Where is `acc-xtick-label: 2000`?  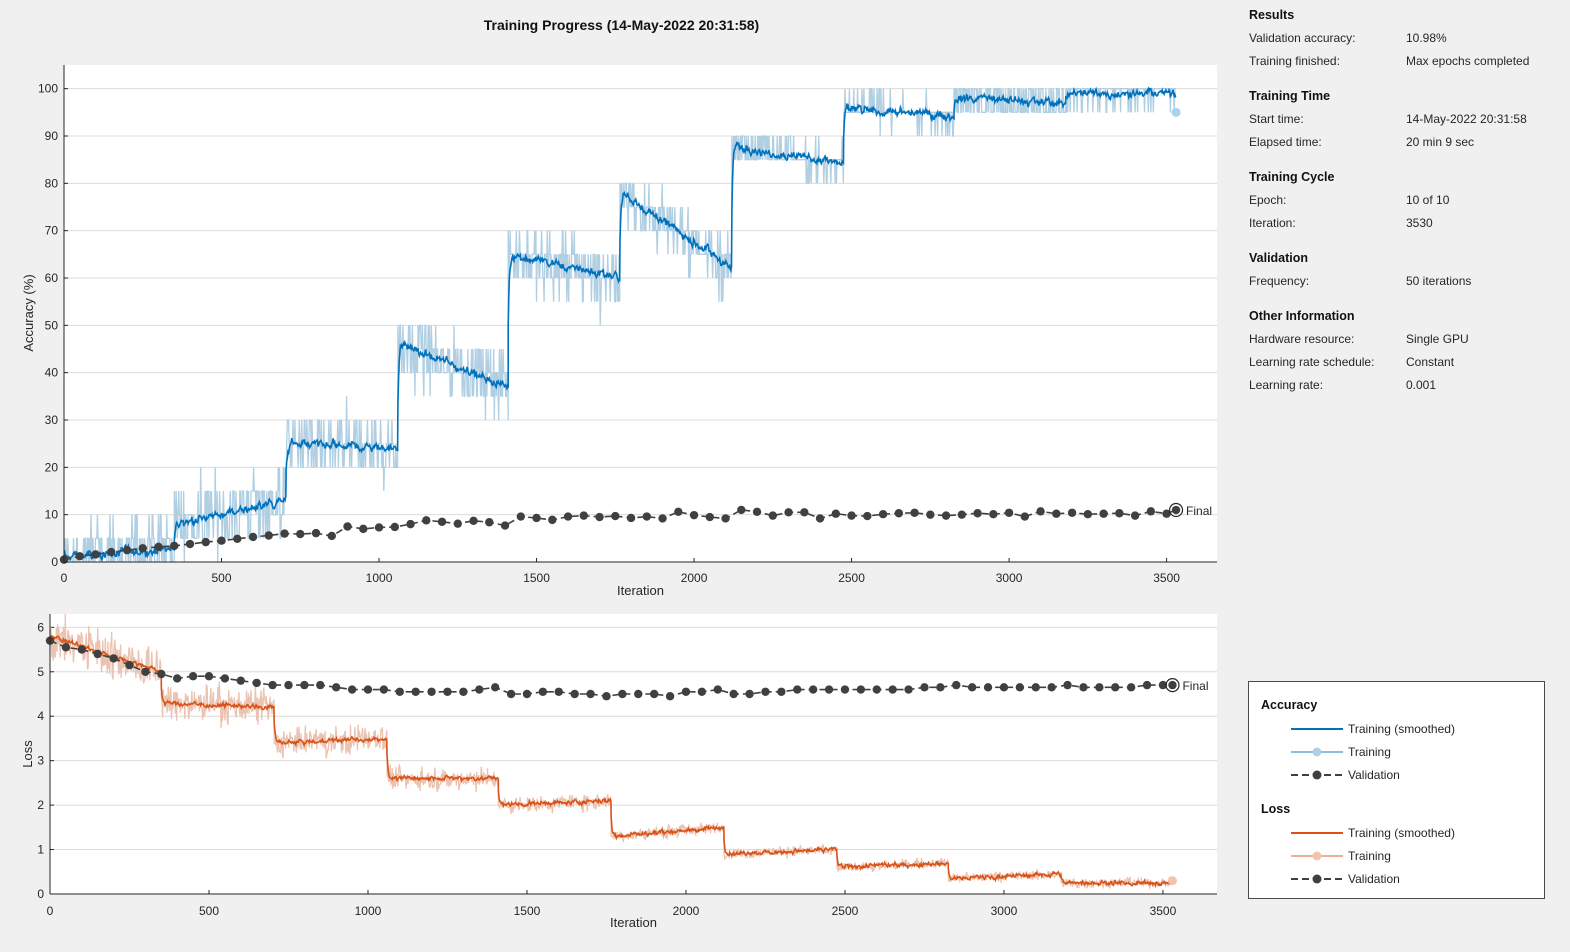
acc-xtick-label: 2000 is located at coordinates (694, 578).